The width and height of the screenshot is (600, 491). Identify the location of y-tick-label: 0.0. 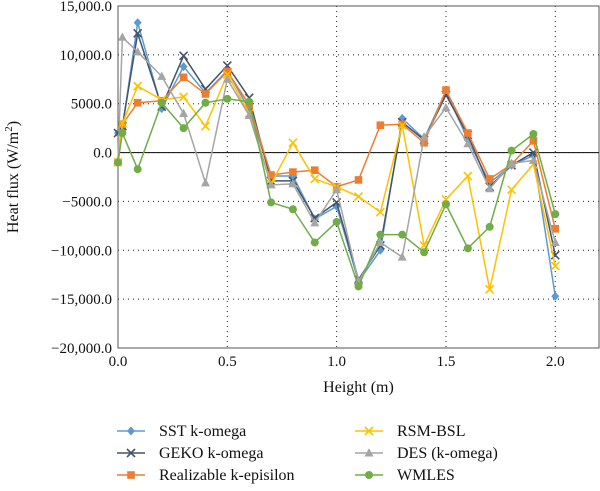
(102, 154).